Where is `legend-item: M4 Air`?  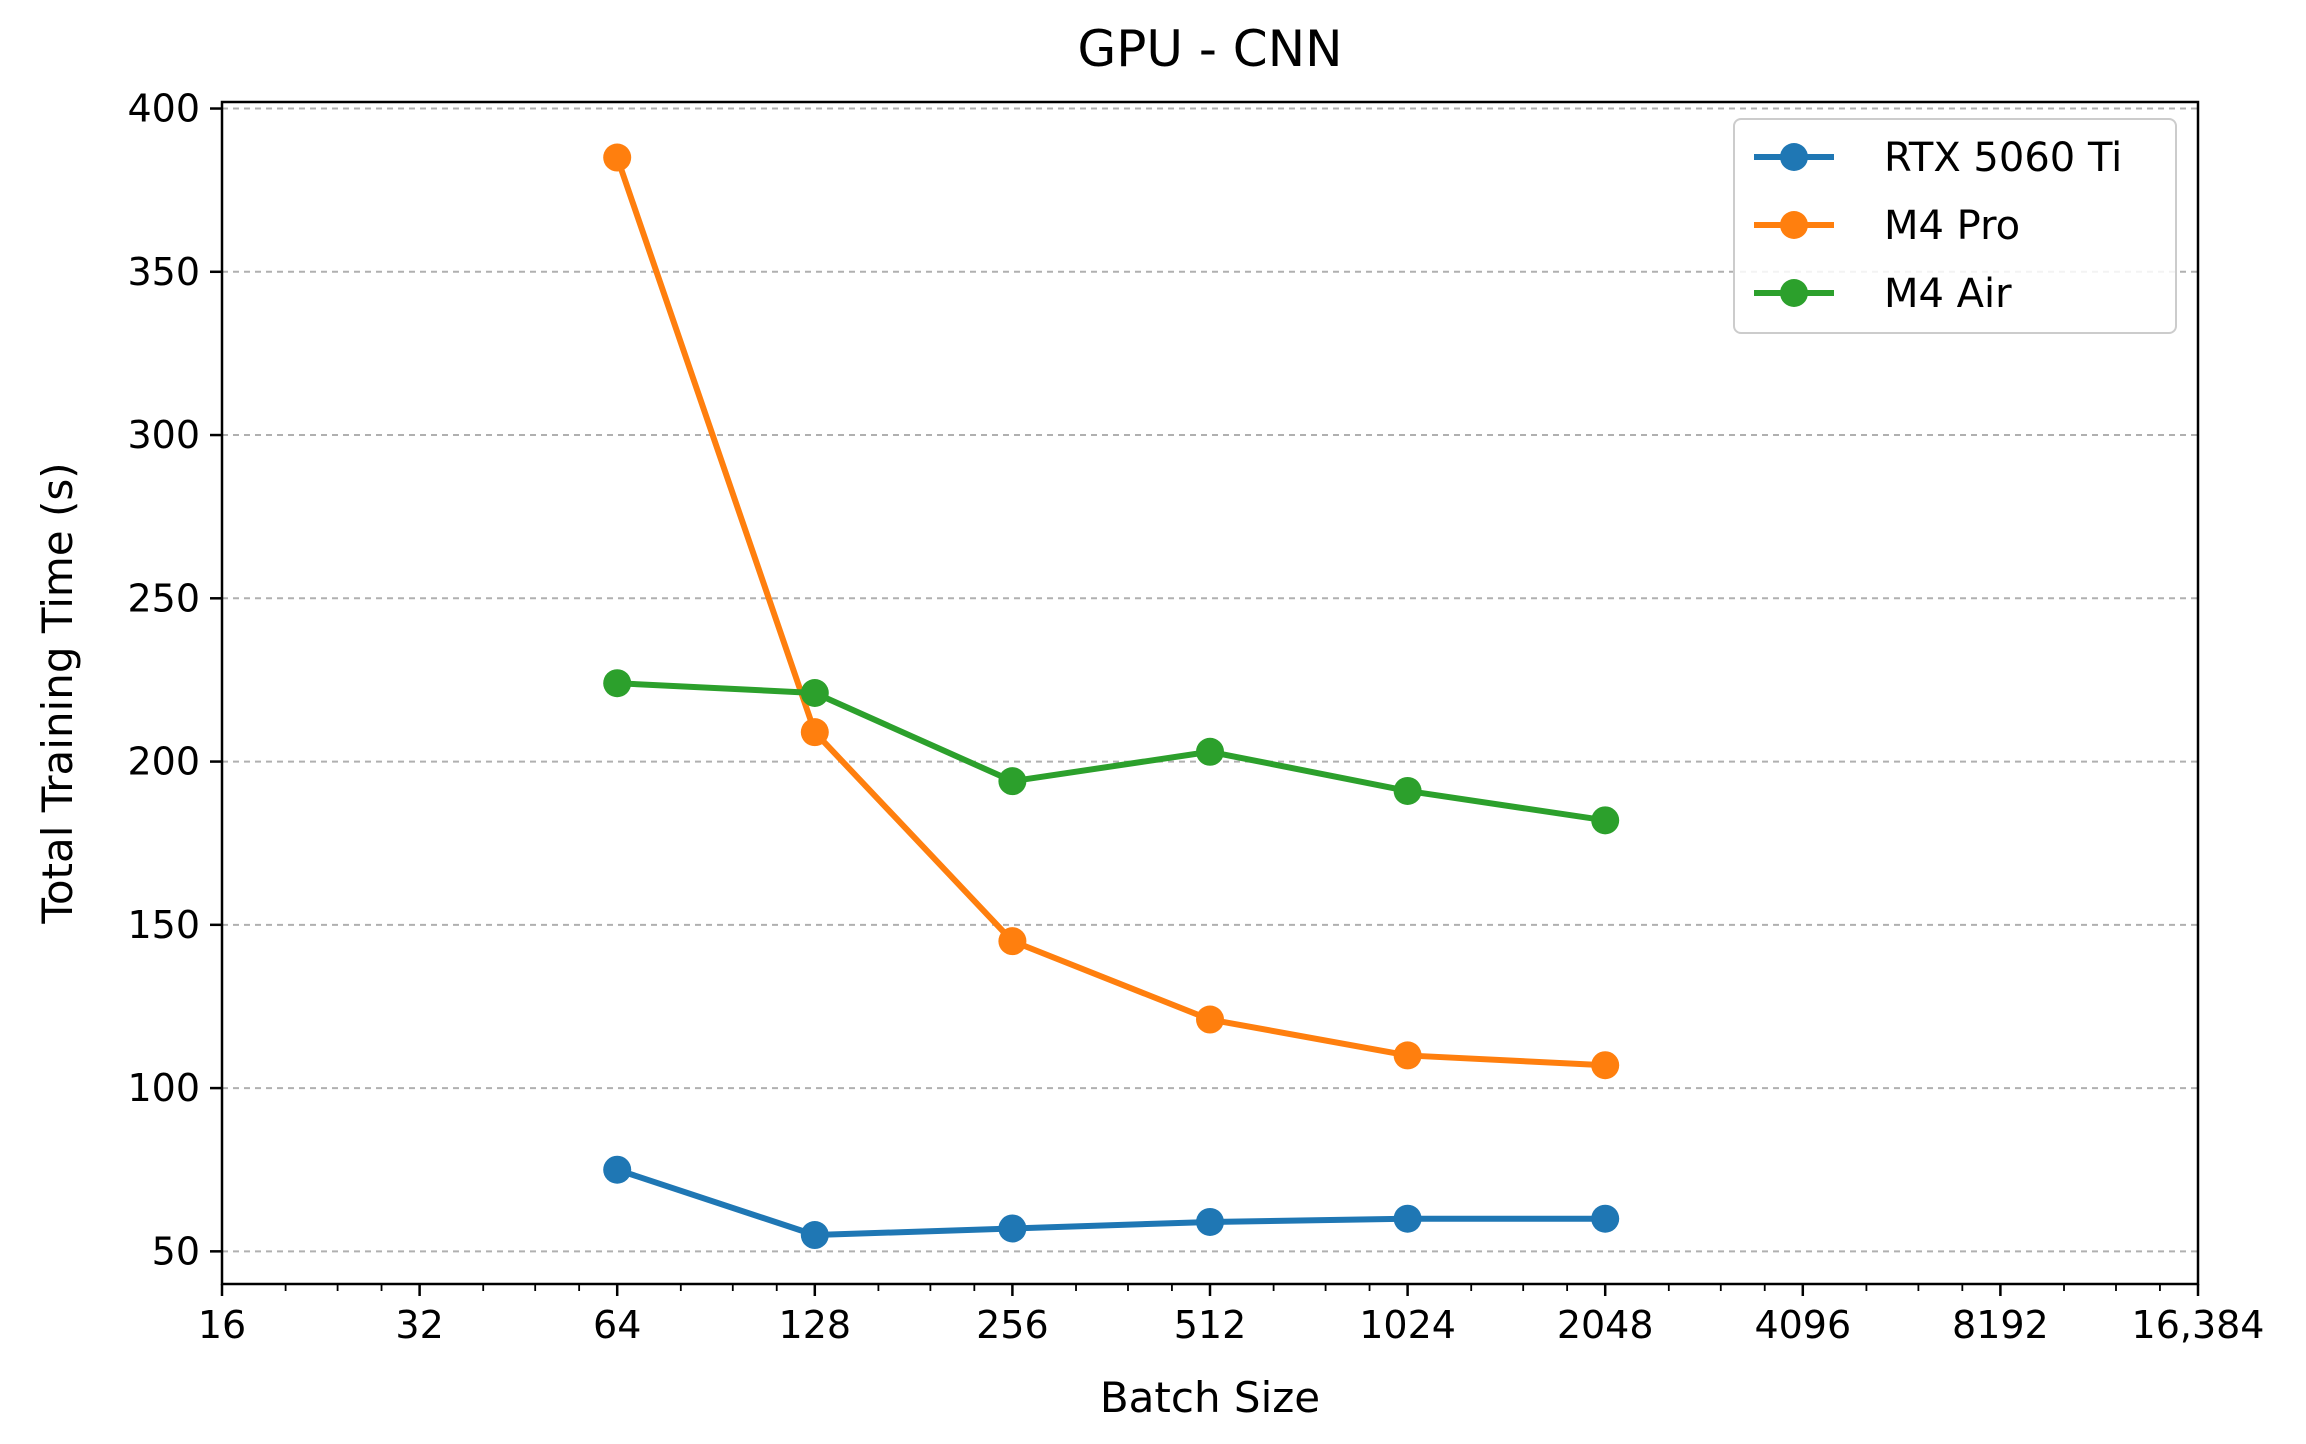 legend-item: M4 Air is located at coordinates (1883, 294).